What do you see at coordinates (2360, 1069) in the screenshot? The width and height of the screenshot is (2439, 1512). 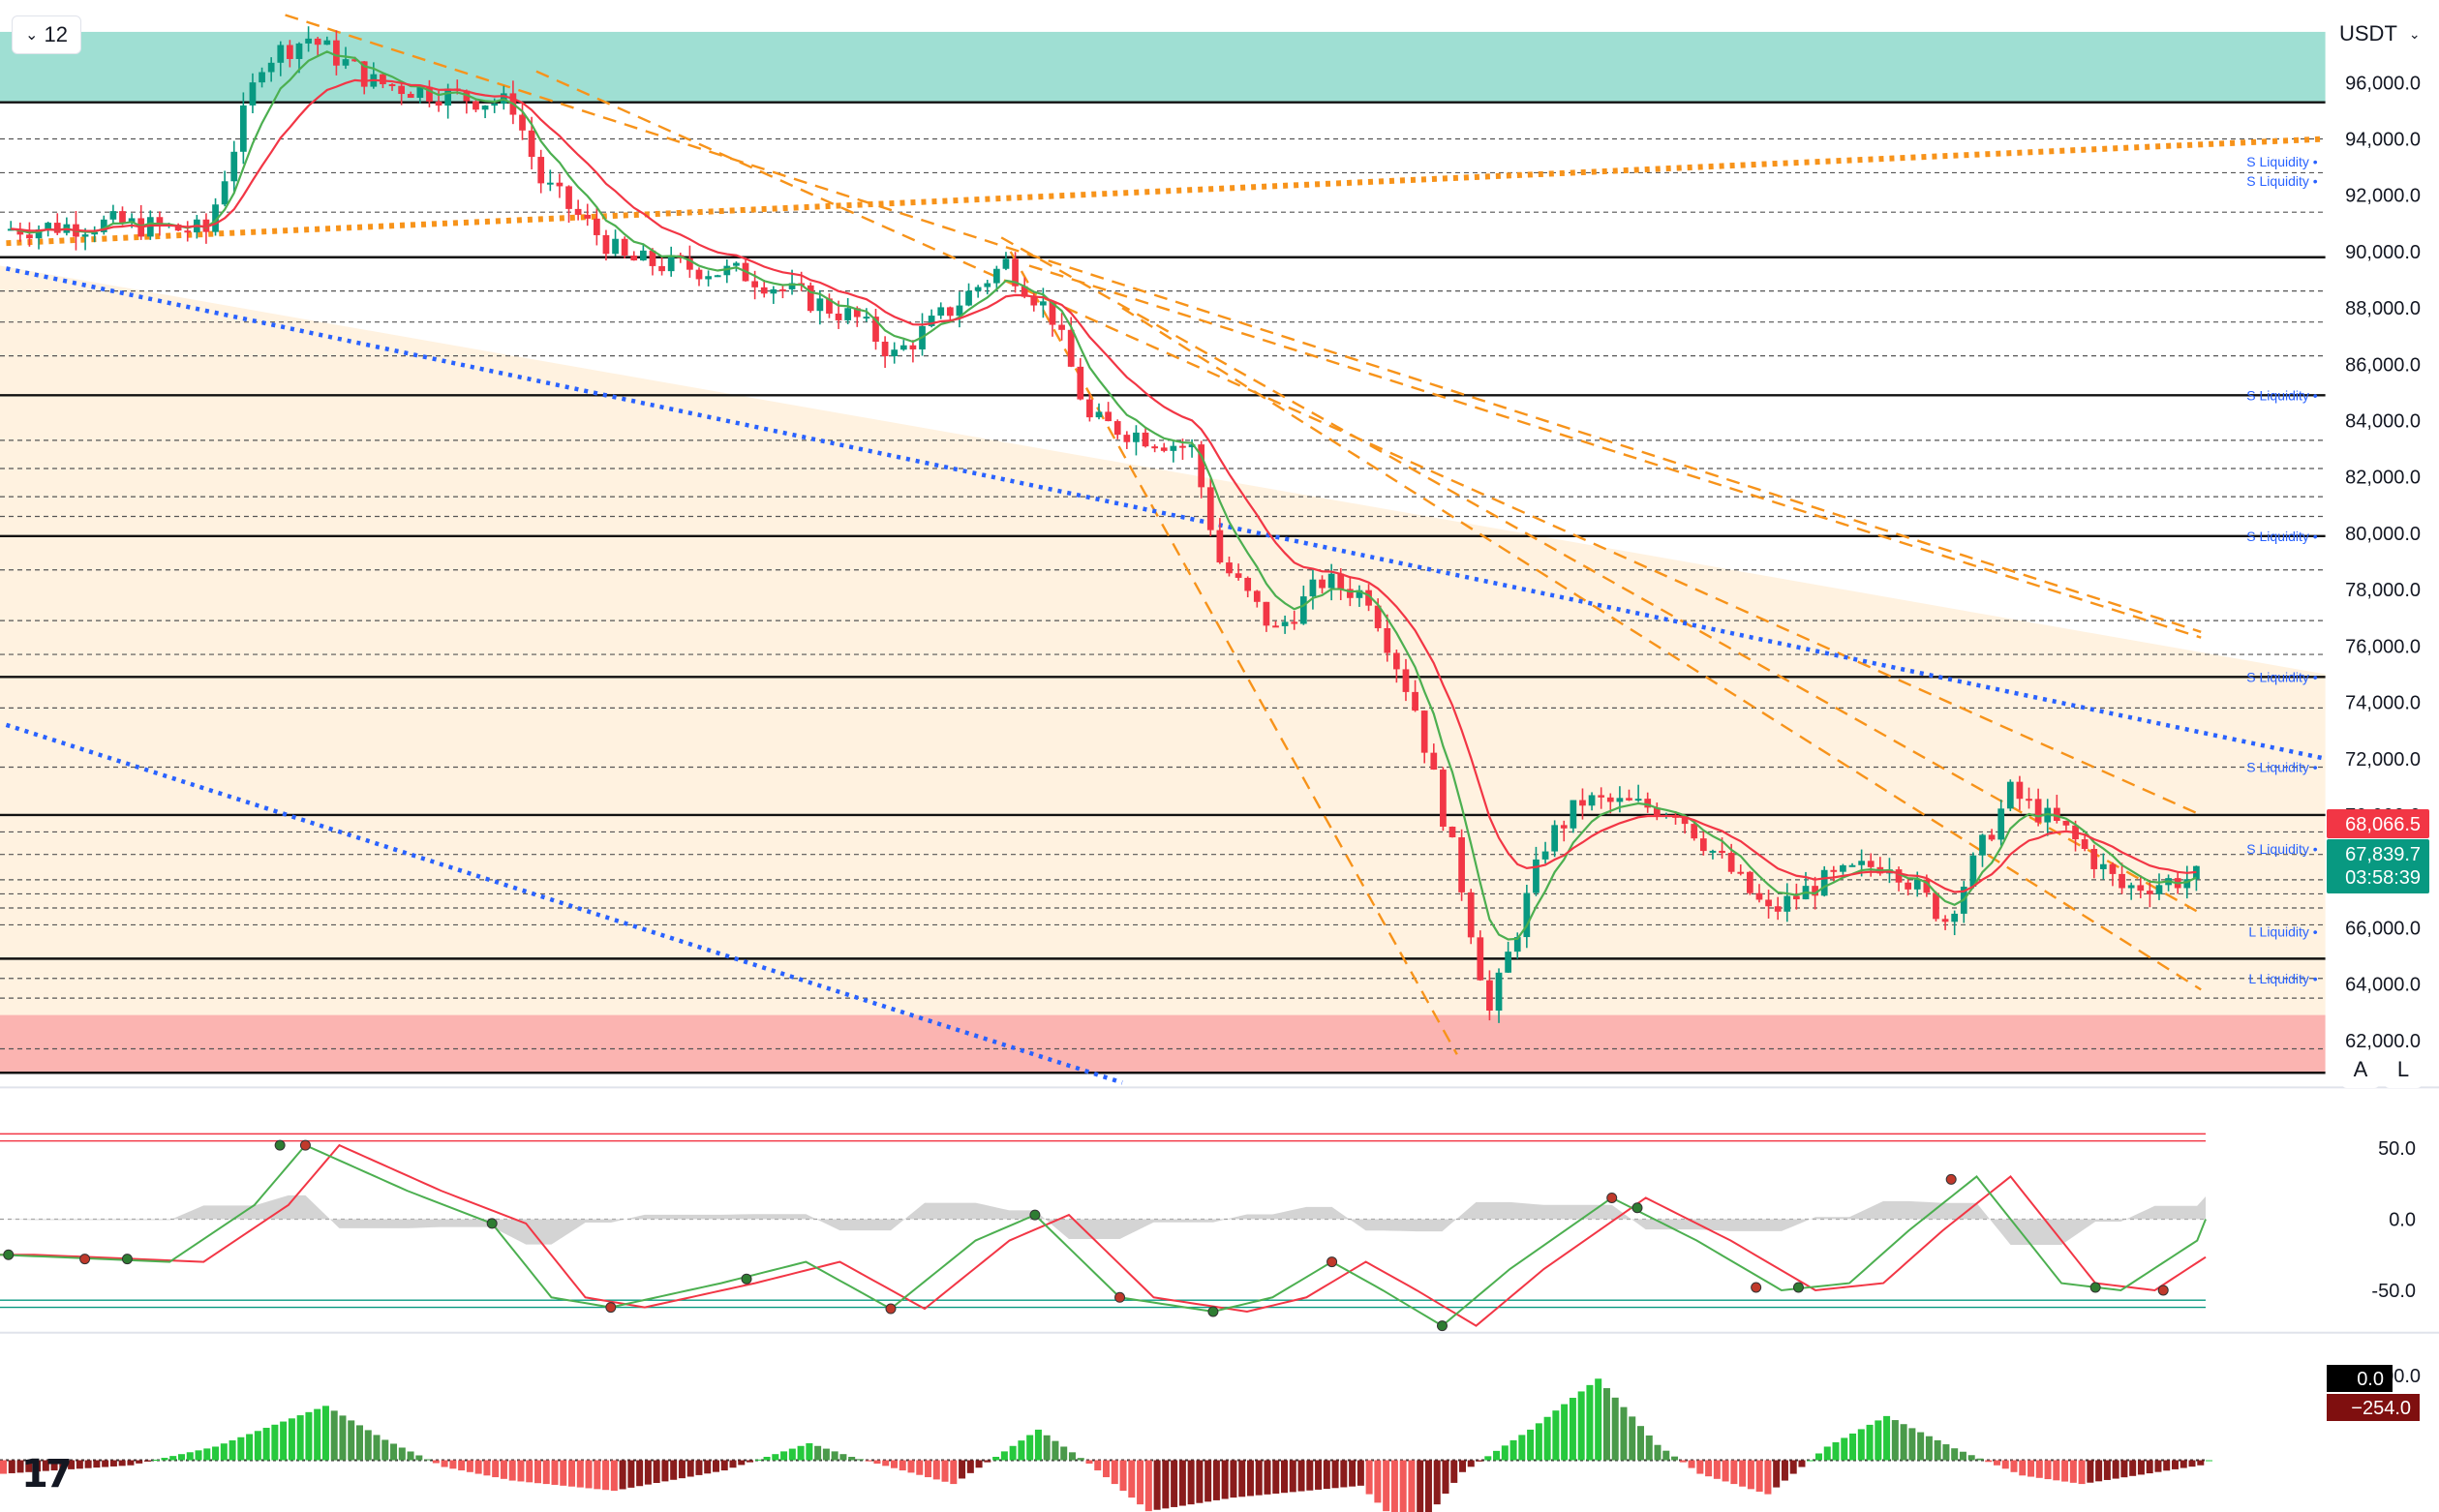 I see `auto-scale-button: A` at bounding box center [2360, 1069].